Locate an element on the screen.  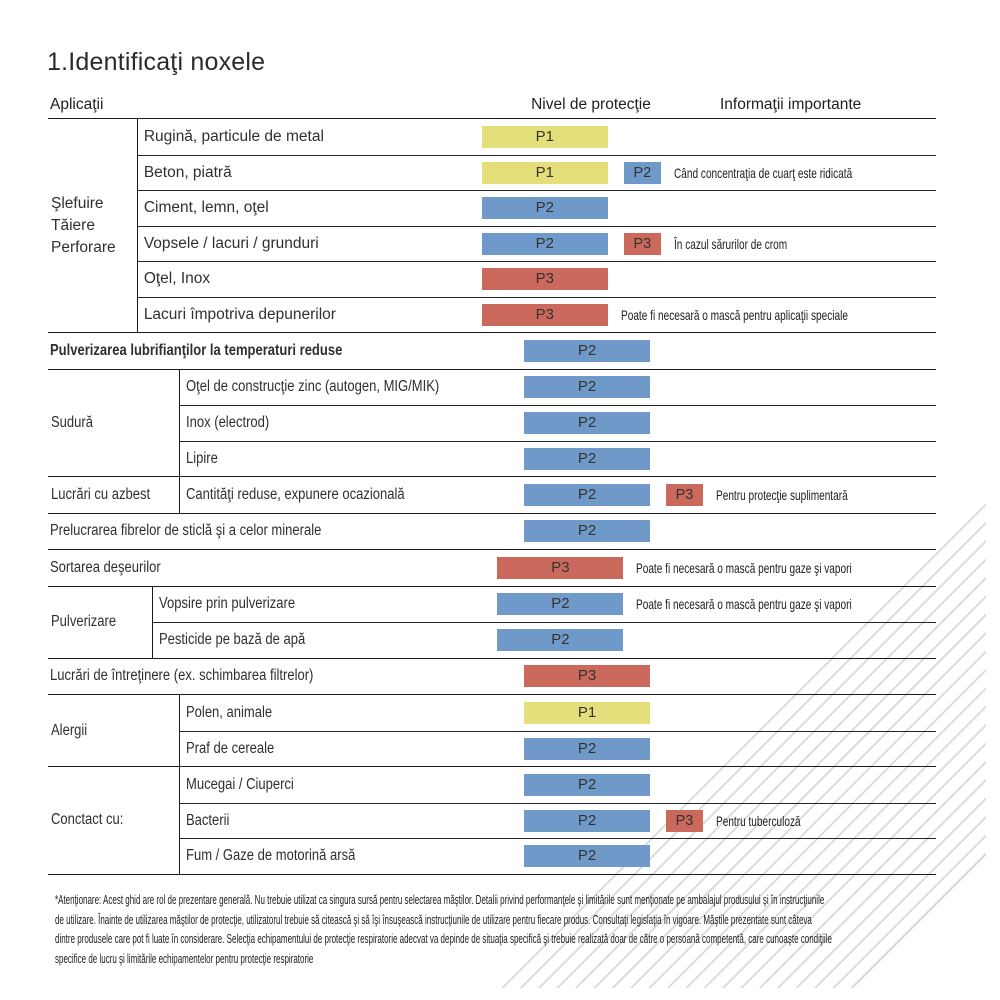
category-cell: Conctact cu: is located at coordinates (114, 820).